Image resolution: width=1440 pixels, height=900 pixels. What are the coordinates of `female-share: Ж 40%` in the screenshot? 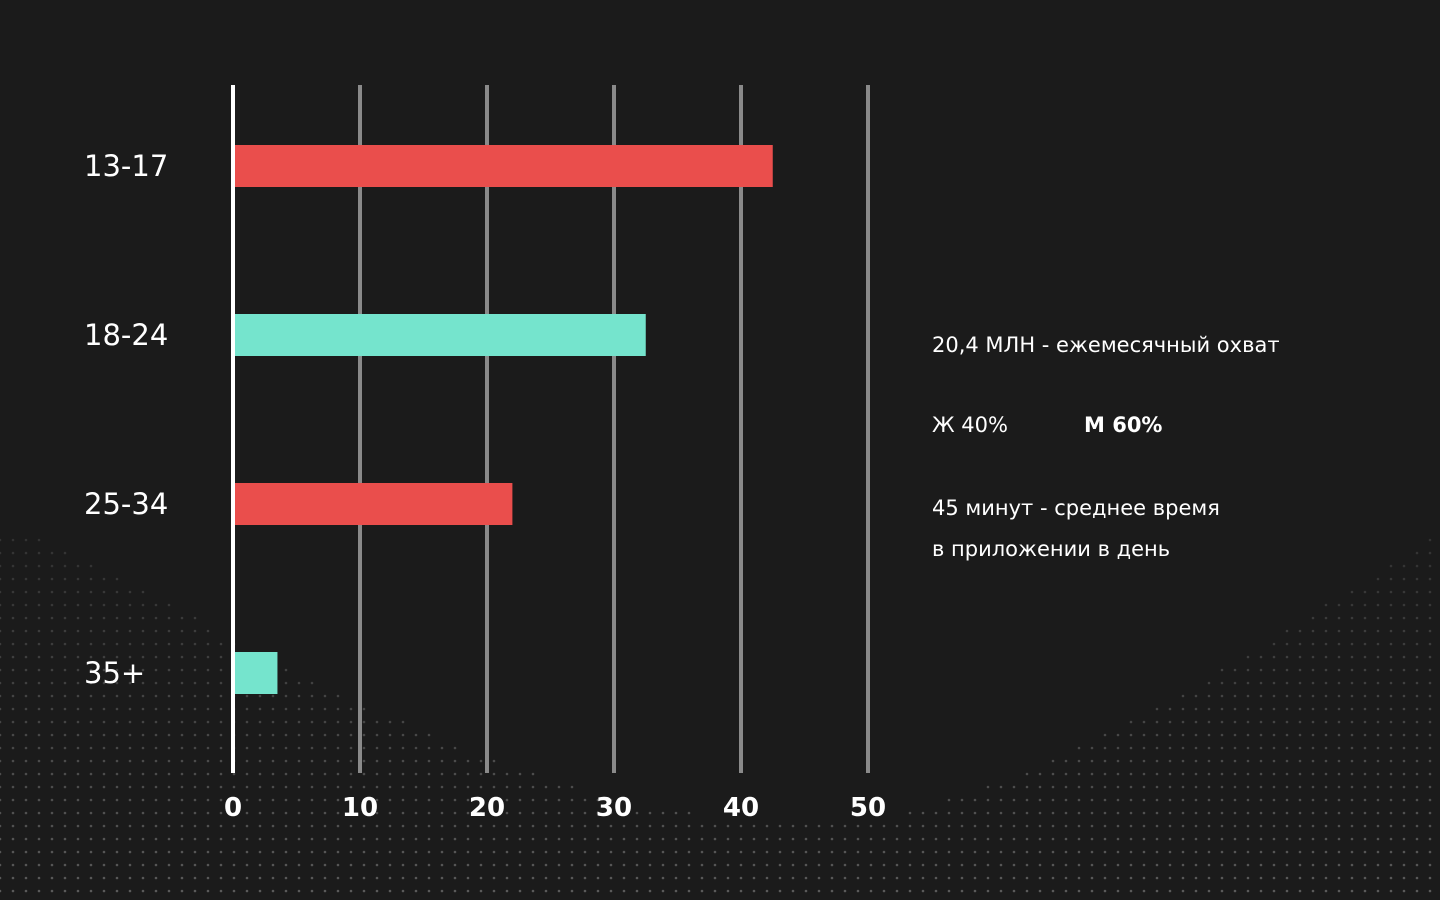 It's located at (970, 425).